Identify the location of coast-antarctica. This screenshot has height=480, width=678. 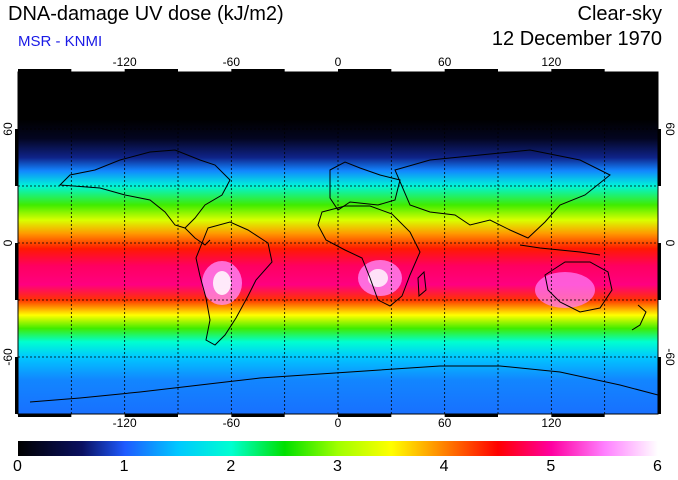
(344, 384).